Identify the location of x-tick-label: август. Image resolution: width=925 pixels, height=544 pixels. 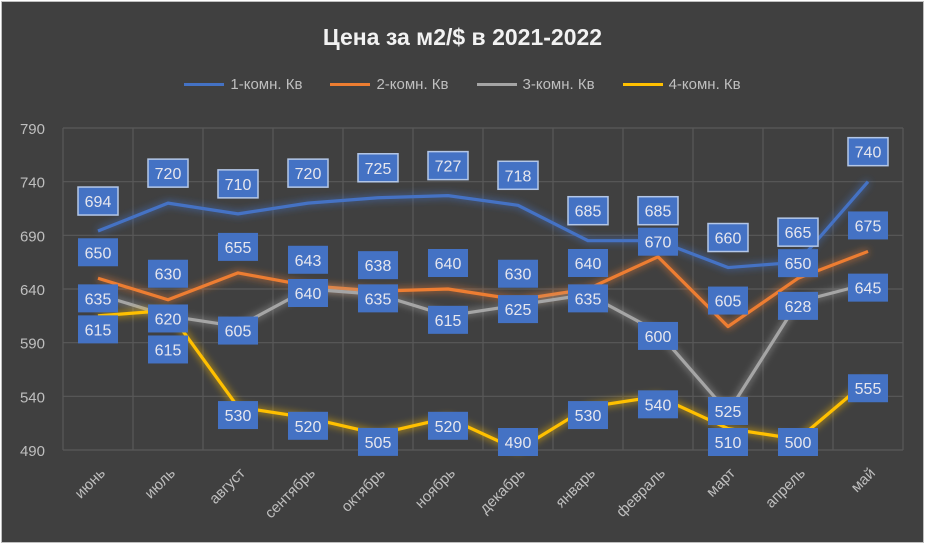
(227, 486).